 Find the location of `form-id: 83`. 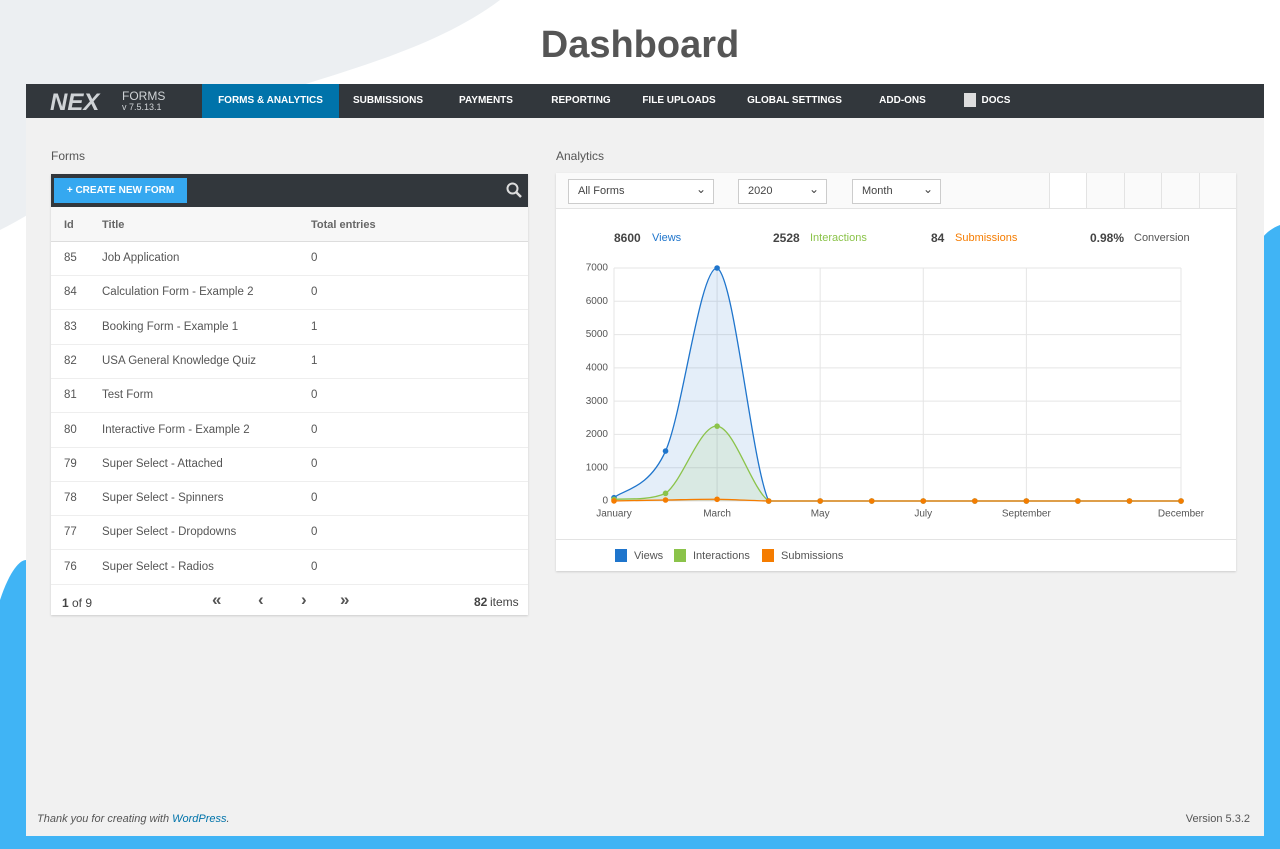

form-id: 83 is located at coordinates (70, 326).